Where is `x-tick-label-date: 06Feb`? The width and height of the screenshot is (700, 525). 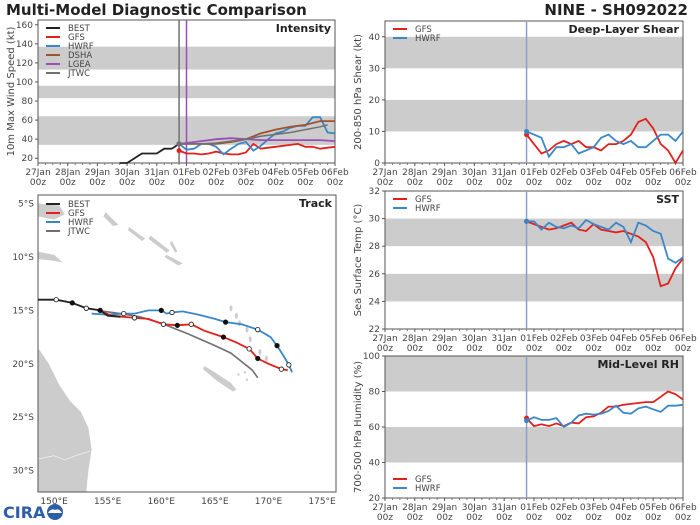 x-tick-label-date: 06Feb is located at coordinates (683, 508).